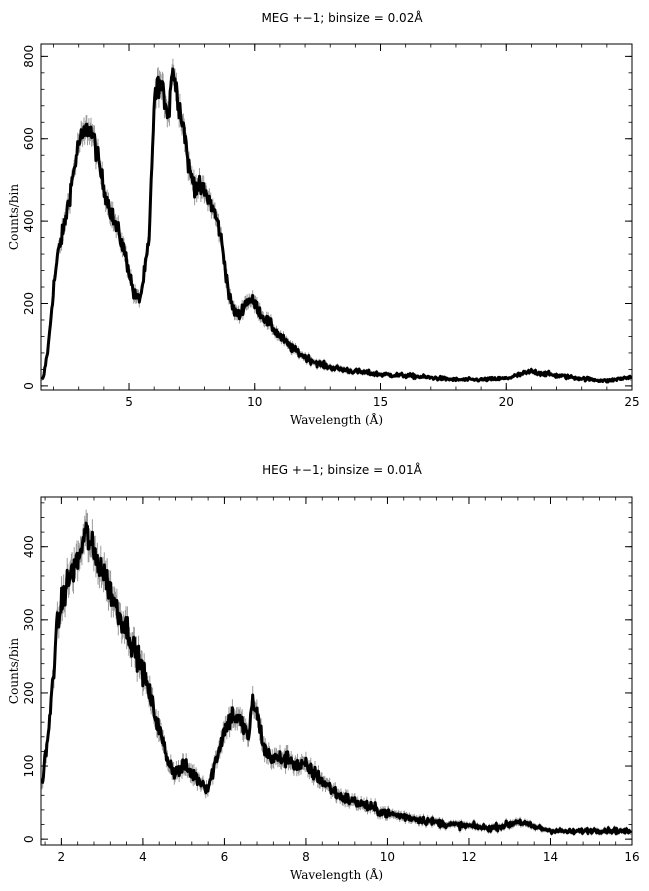 Image resolution: width=649 pixels, height=891 pixels. What do you see at coordinates (506, 402) in the screenshot?
I see `x-tick-label: 20` at bounding box center [506, 402].